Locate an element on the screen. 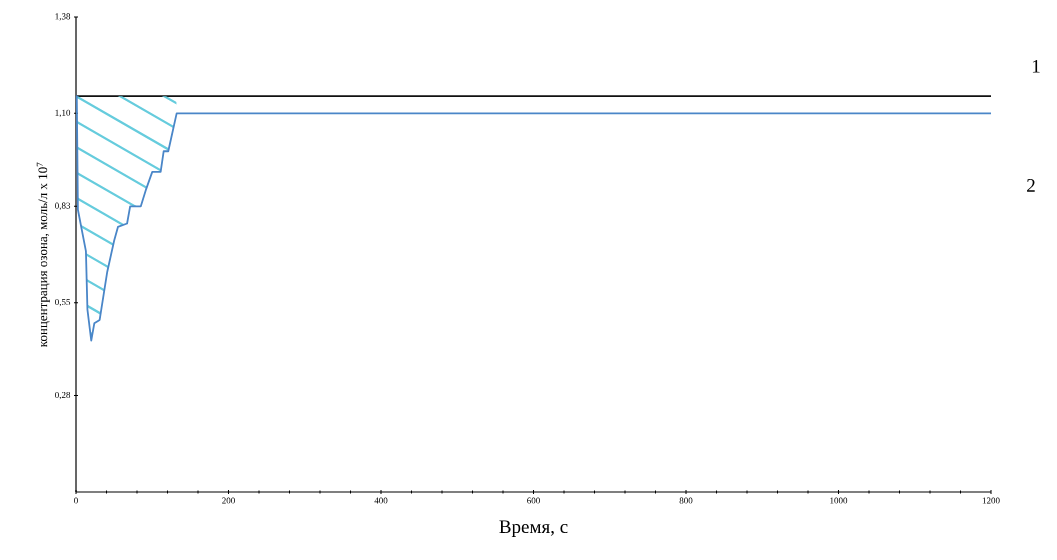 The image size is (1057, 560). x-tick-label: 400 is located at coordinates (381, 500).